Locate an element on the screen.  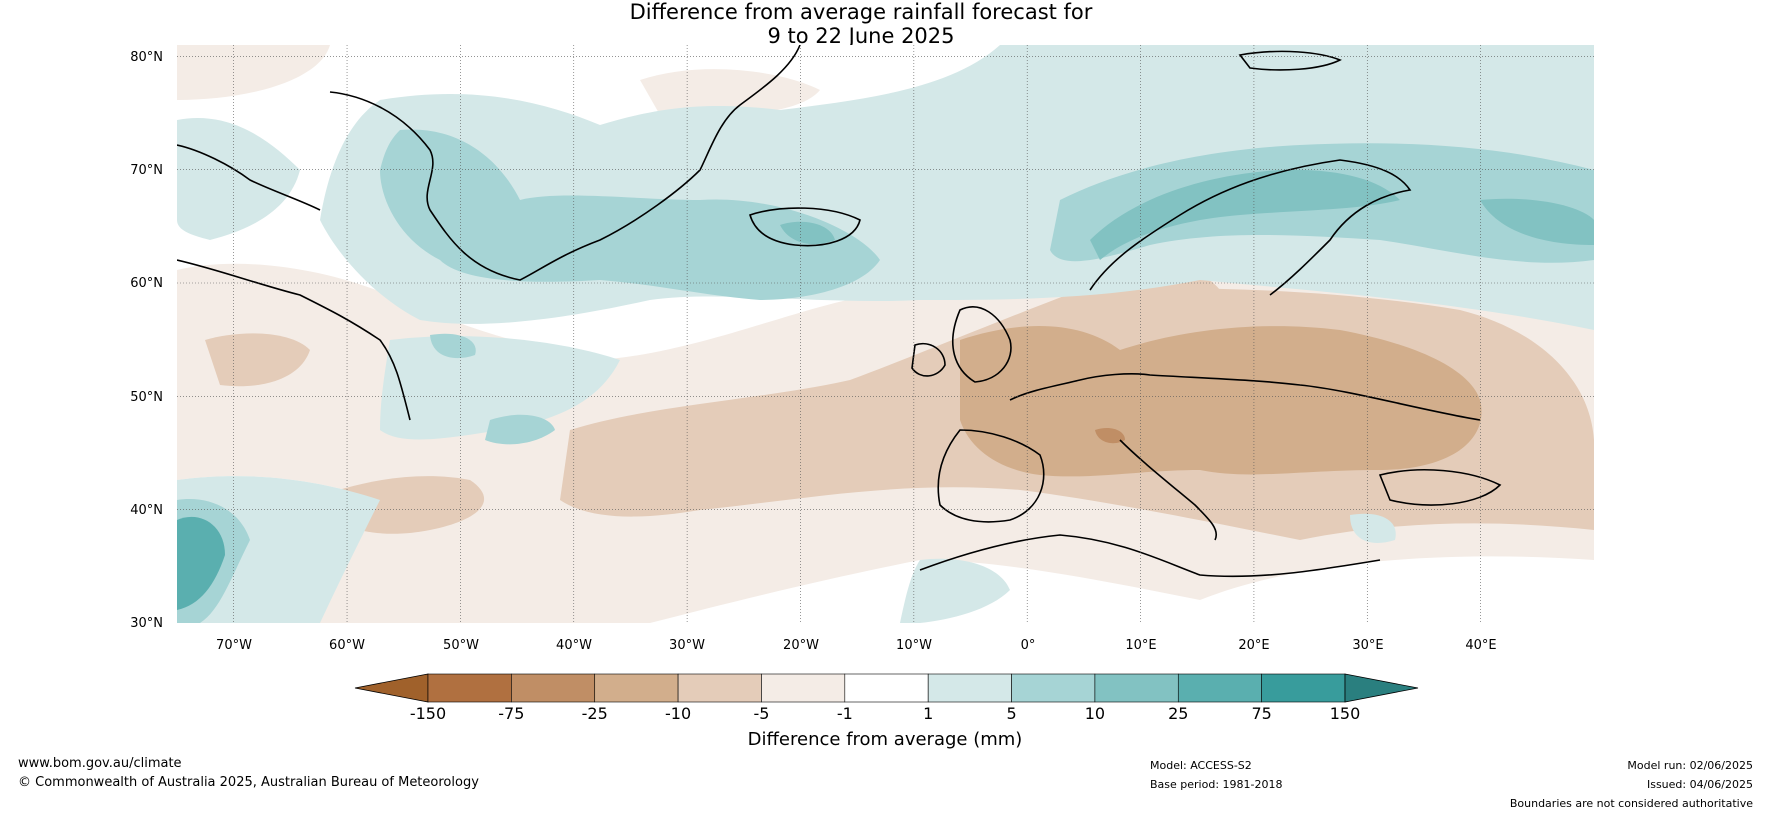
latitude-labels: 80°N 70°N 60°N 50°N 40°N 30°N is located at coordinates (146, 340).